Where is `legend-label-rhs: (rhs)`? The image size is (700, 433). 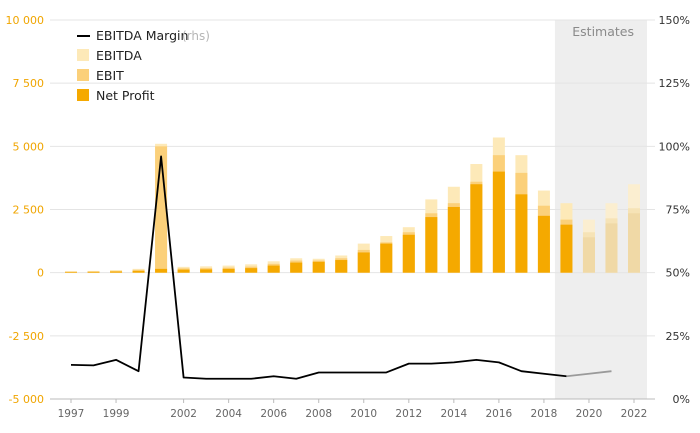 legend-label-rhs: (rhs) is located at coordinates (196, 36).